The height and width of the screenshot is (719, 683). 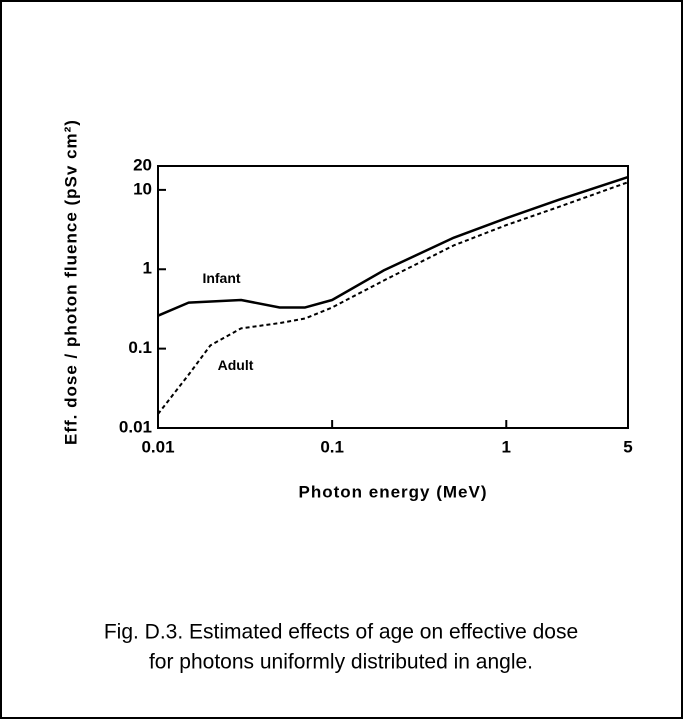 What do you see at coordinates (142, 164) in the screenshot?
I see `y-tick-label: 20` at bounding box center [142, 164].